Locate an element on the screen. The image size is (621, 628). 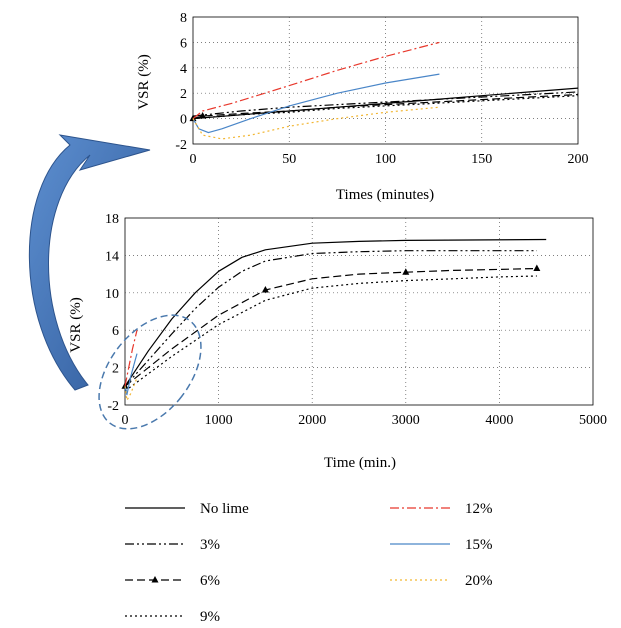
legend-label: 20% is located at coordinates (479, 581).